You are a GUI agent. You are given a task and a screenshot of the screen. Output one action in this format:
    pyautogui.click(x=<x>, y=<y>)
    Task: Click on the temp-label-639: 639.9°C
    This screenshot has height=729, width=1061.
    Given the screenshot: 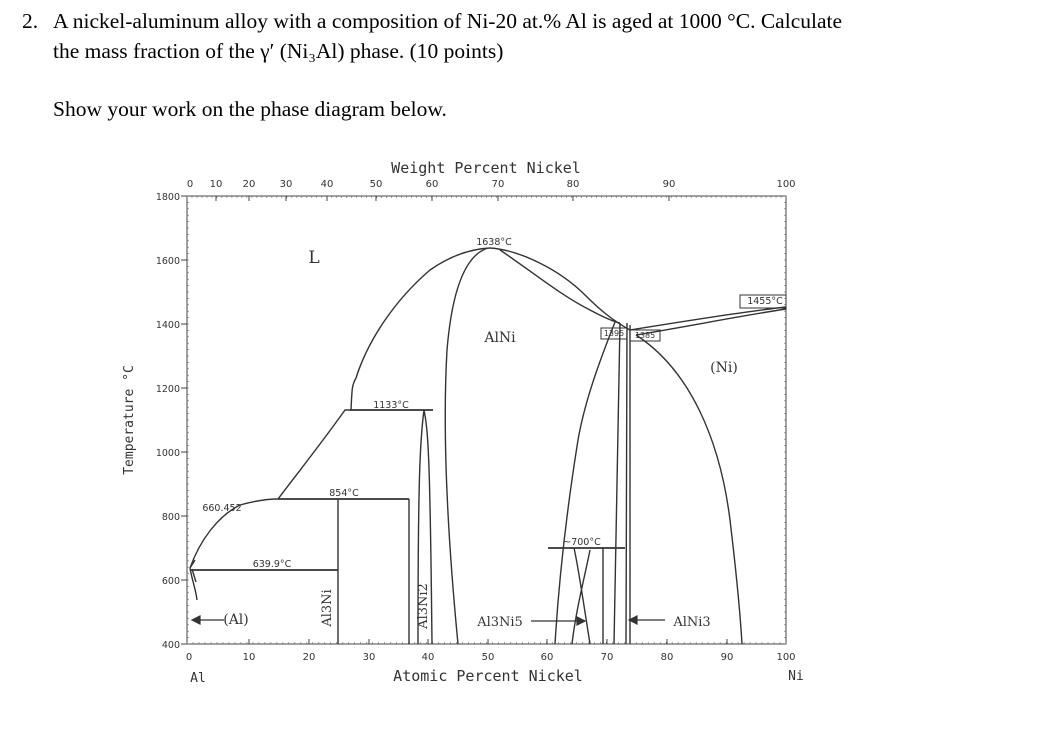 What is the action you would take?
    pyautogui.click(x=272, y=564)
    